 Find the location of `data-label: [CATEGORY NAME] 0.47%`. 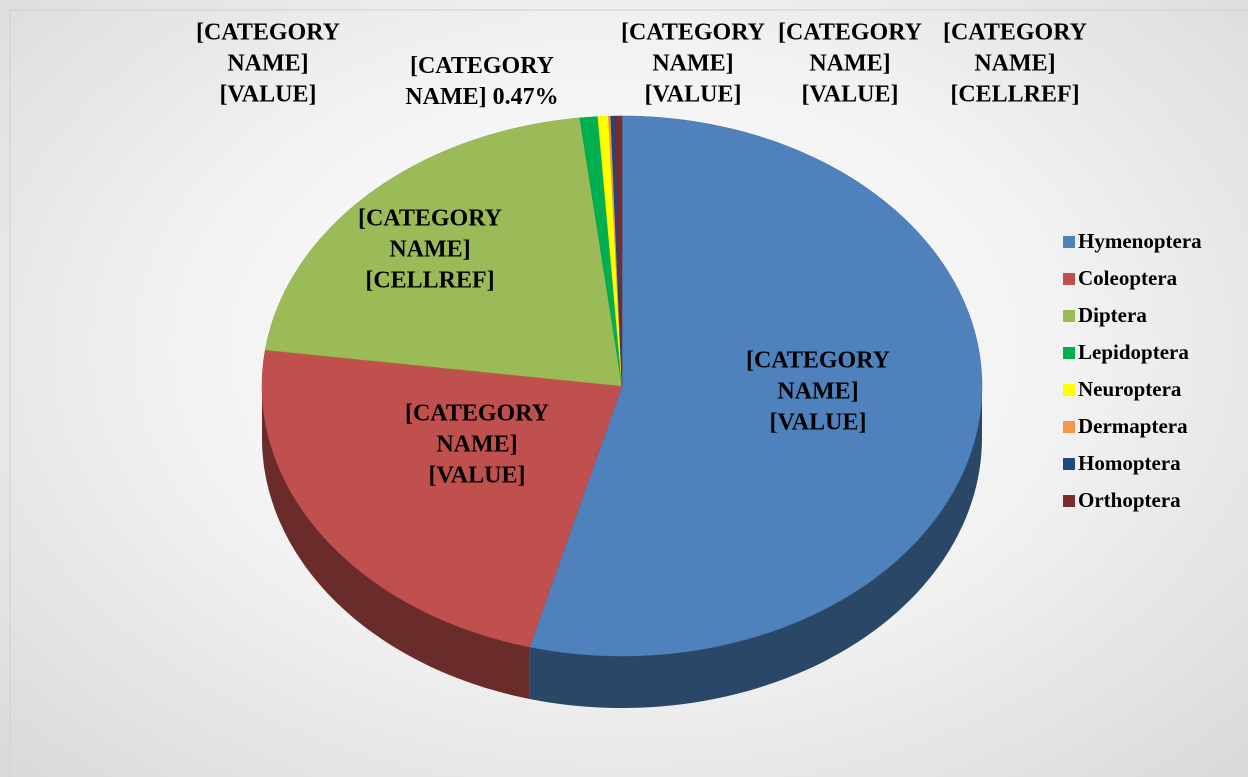

data-label: [CATEGORY NAME] 0.47% is located at coordinates (482, 81).